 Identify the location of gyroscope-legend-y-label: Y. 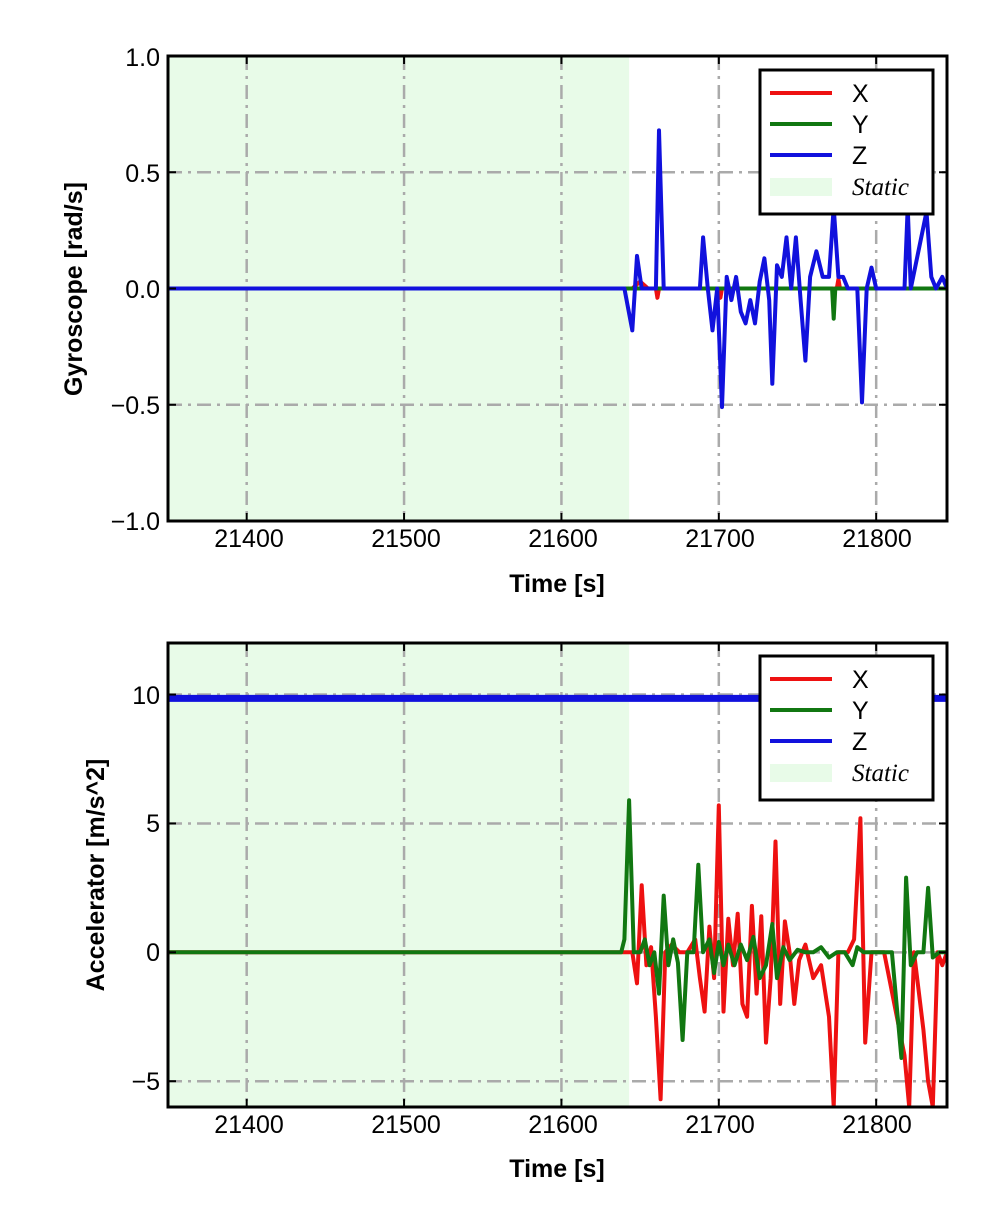
(860, 125).